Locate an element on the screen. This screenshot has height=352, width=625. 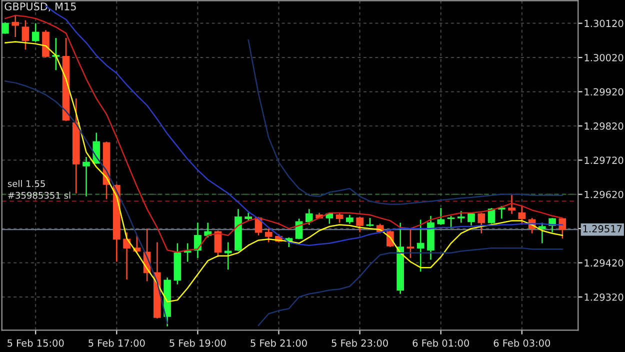
y-tick-label: 1.29720 is located at coordinates (604, 160).